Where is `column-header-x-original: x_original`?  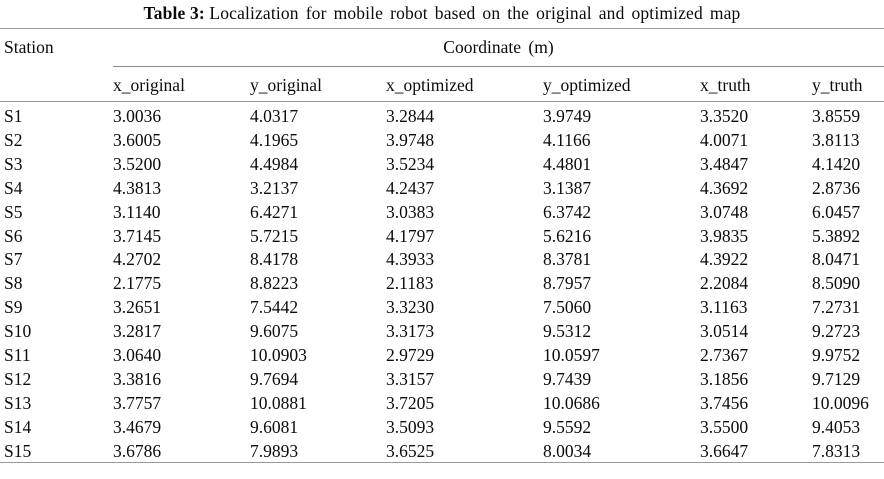 column-header-x-original: x_original is located at coordinates (149, 85).